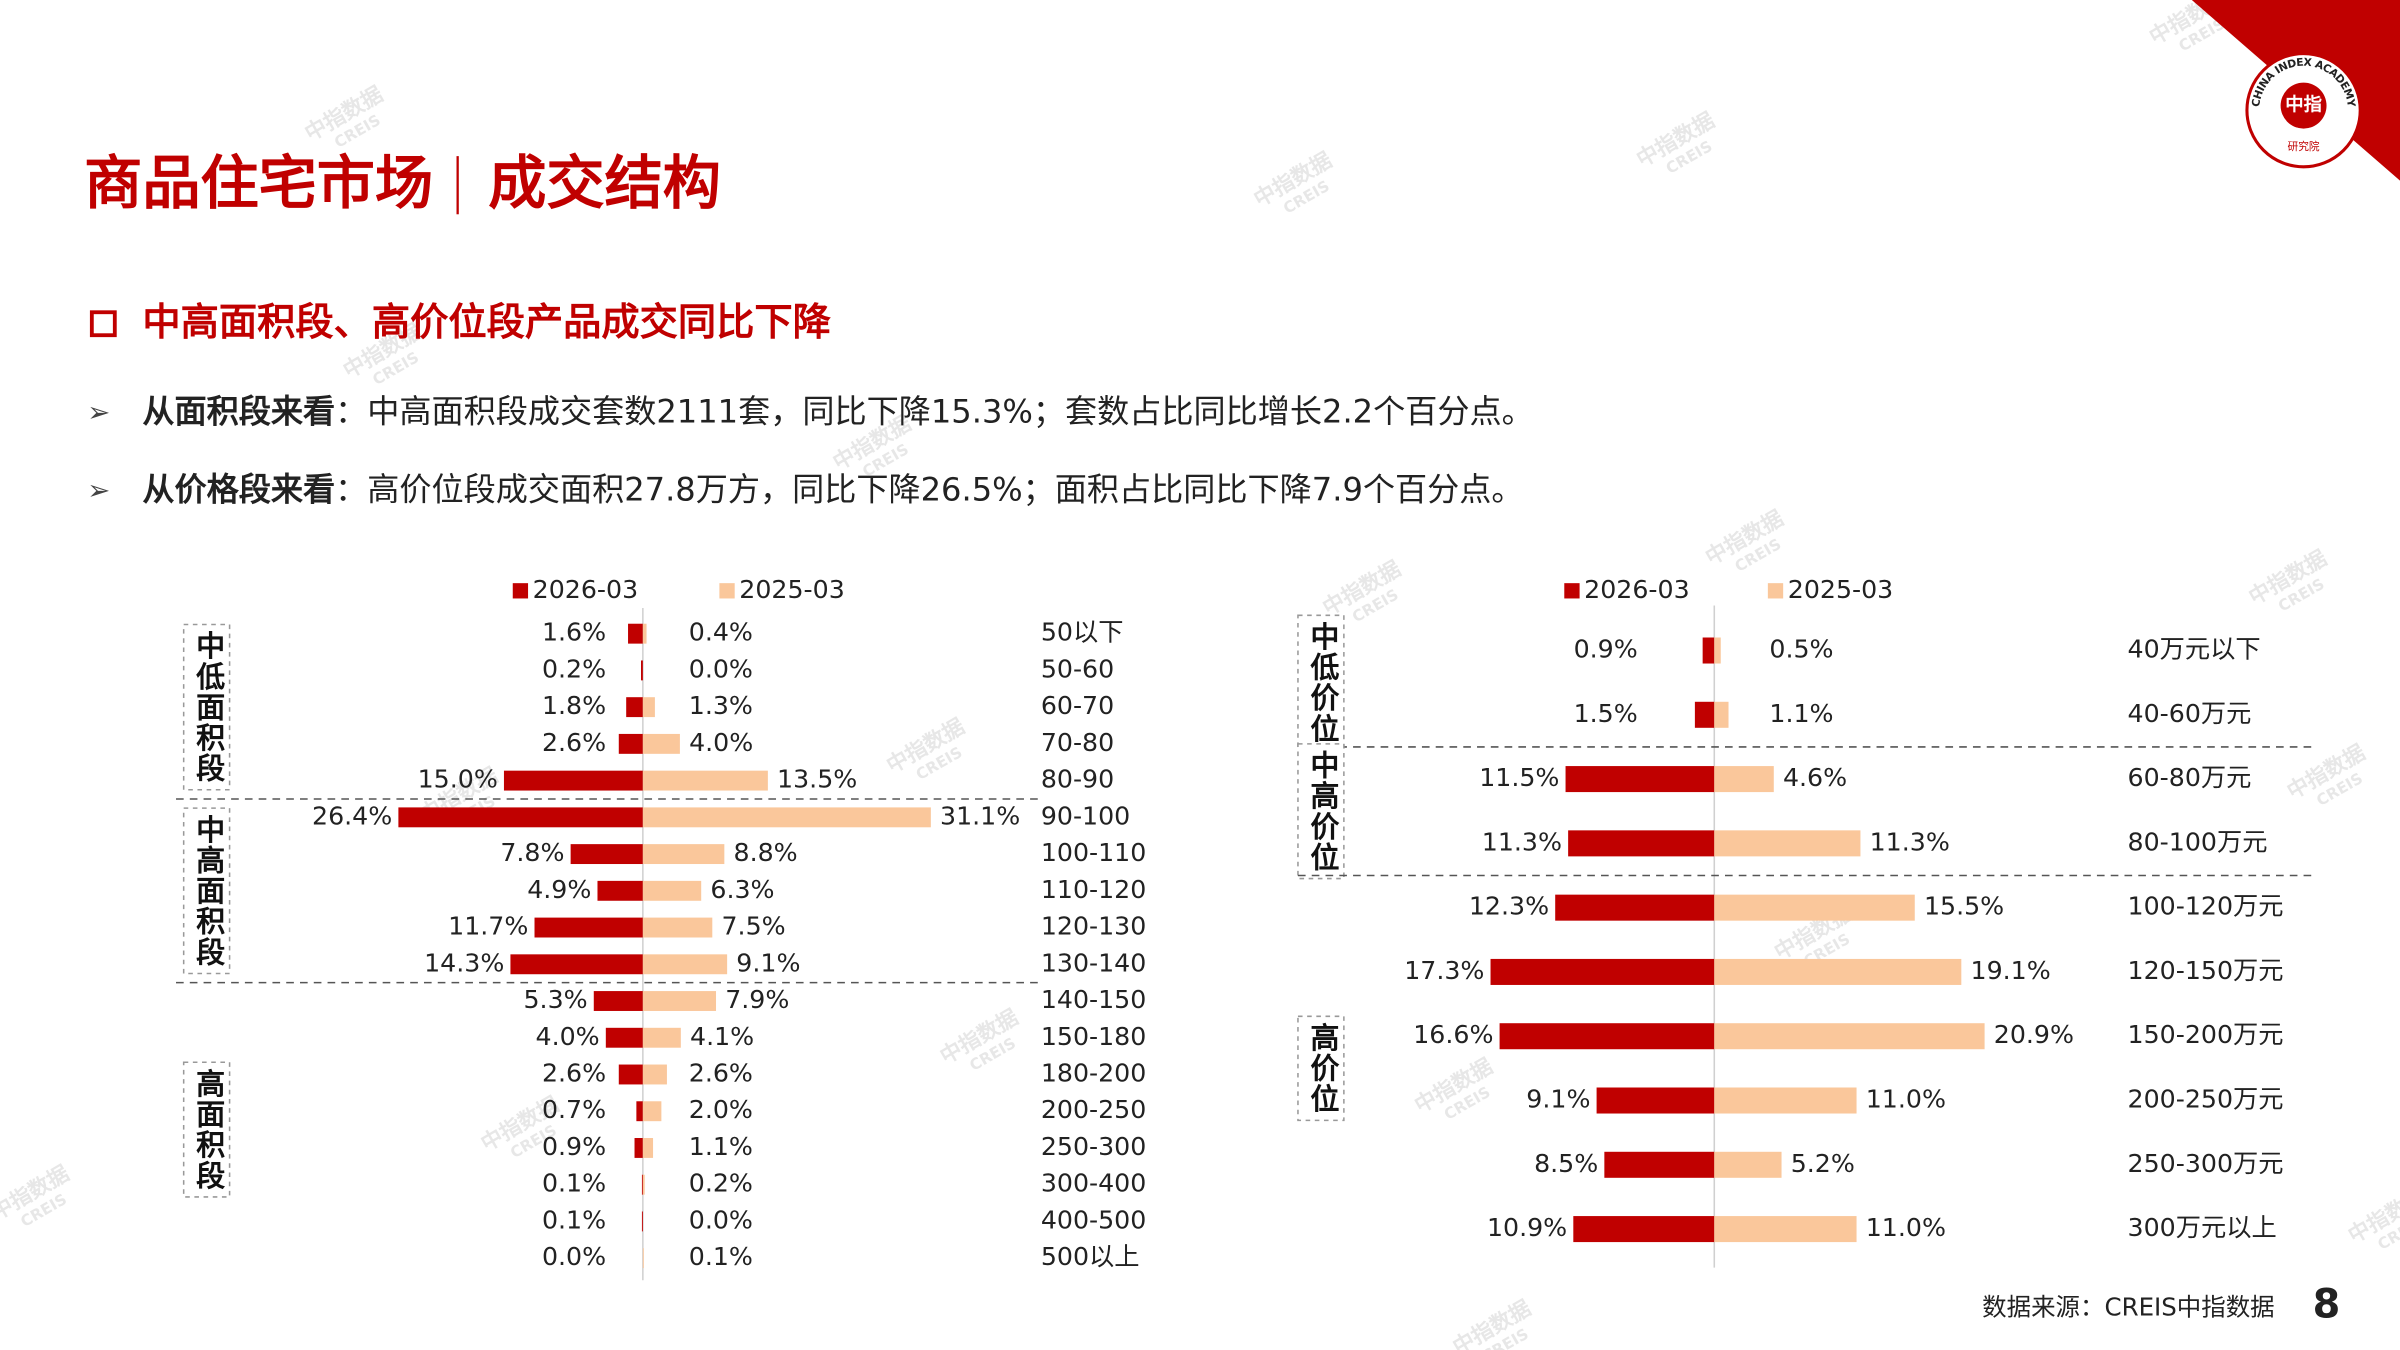 The height and width of the screenshot is (1350, 2400). I want to click on value-label: 11.5%, so click(1519, 777).